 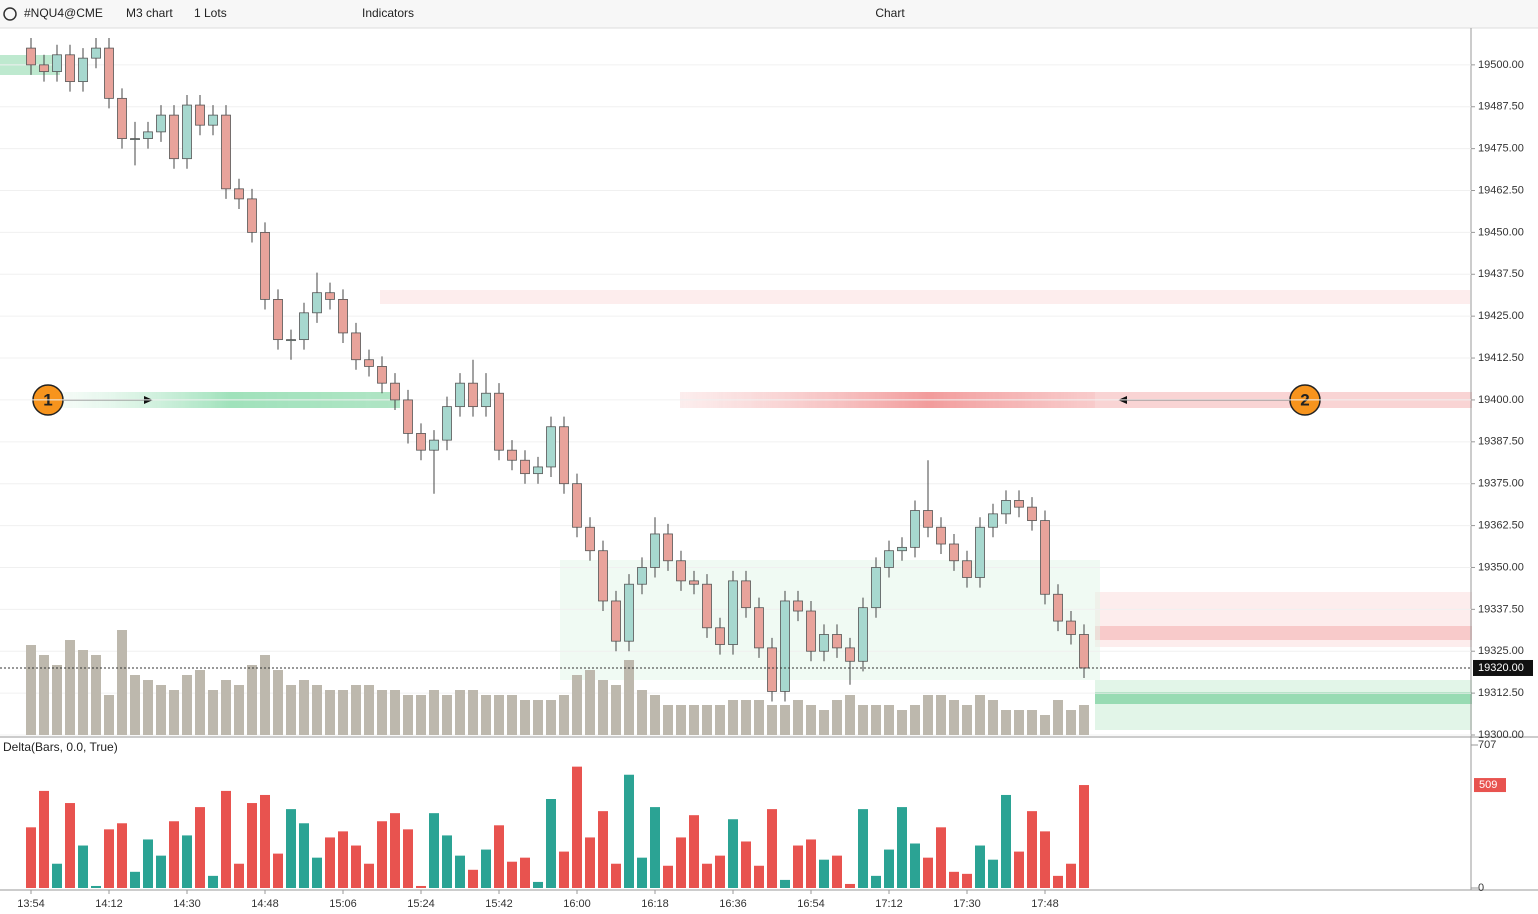 What do you see at coordinates (1501, 232) in the screenshot?
I see `y-tick-label: 19450.00` at bounding box center [1501, 232].